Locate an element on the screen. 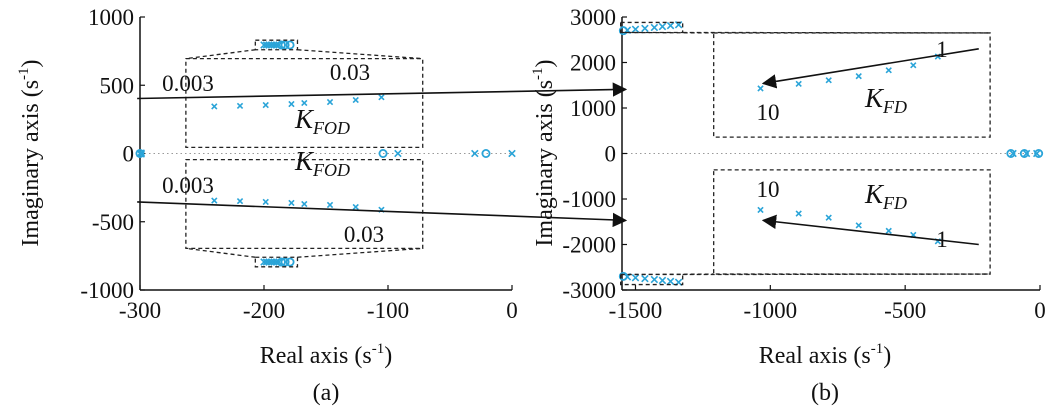  y-axis-unit-exponent: -1 is located at coordinates (24, 73).